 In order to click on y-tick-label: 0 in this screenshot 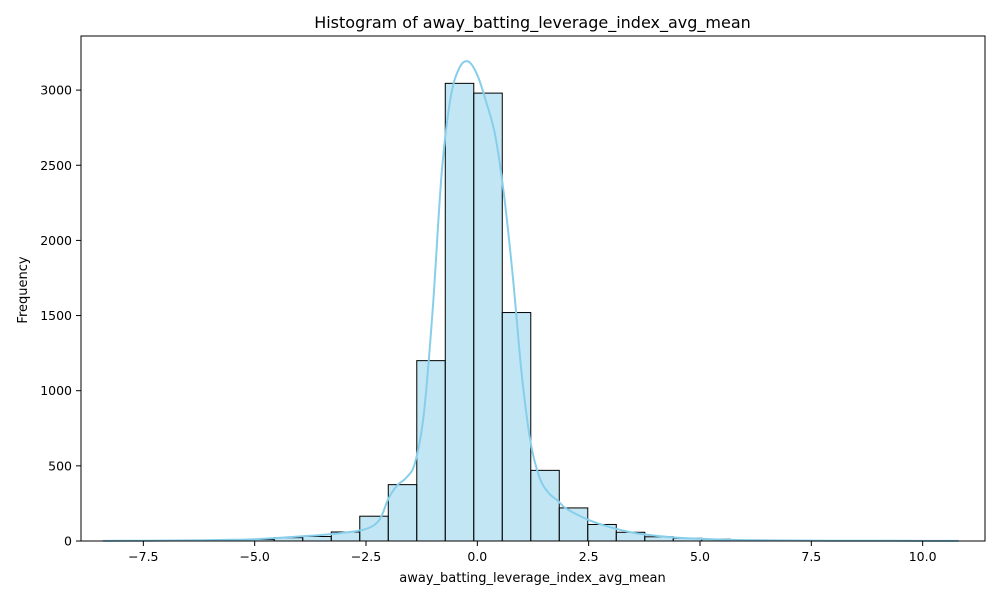, I will do `click(68, 541)`.